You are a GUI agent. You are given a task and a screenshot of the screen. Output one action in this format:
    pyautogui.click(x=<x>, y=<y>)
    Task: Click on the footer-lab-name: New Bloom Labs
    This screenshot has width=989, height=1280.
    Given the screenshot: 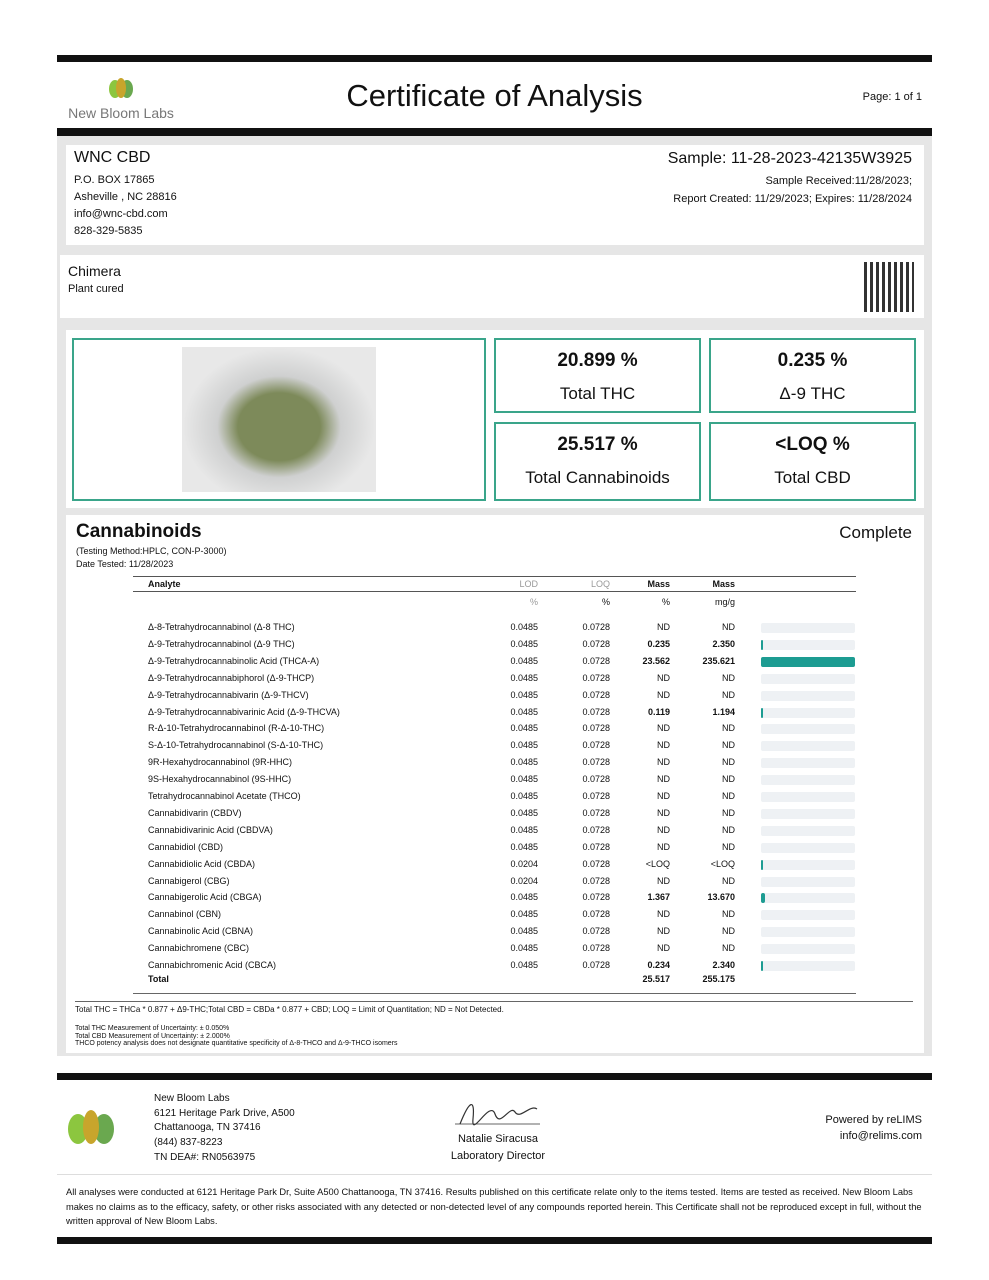 What is the action you would take?
    pyautogui.click(x=192, y=1098)
    